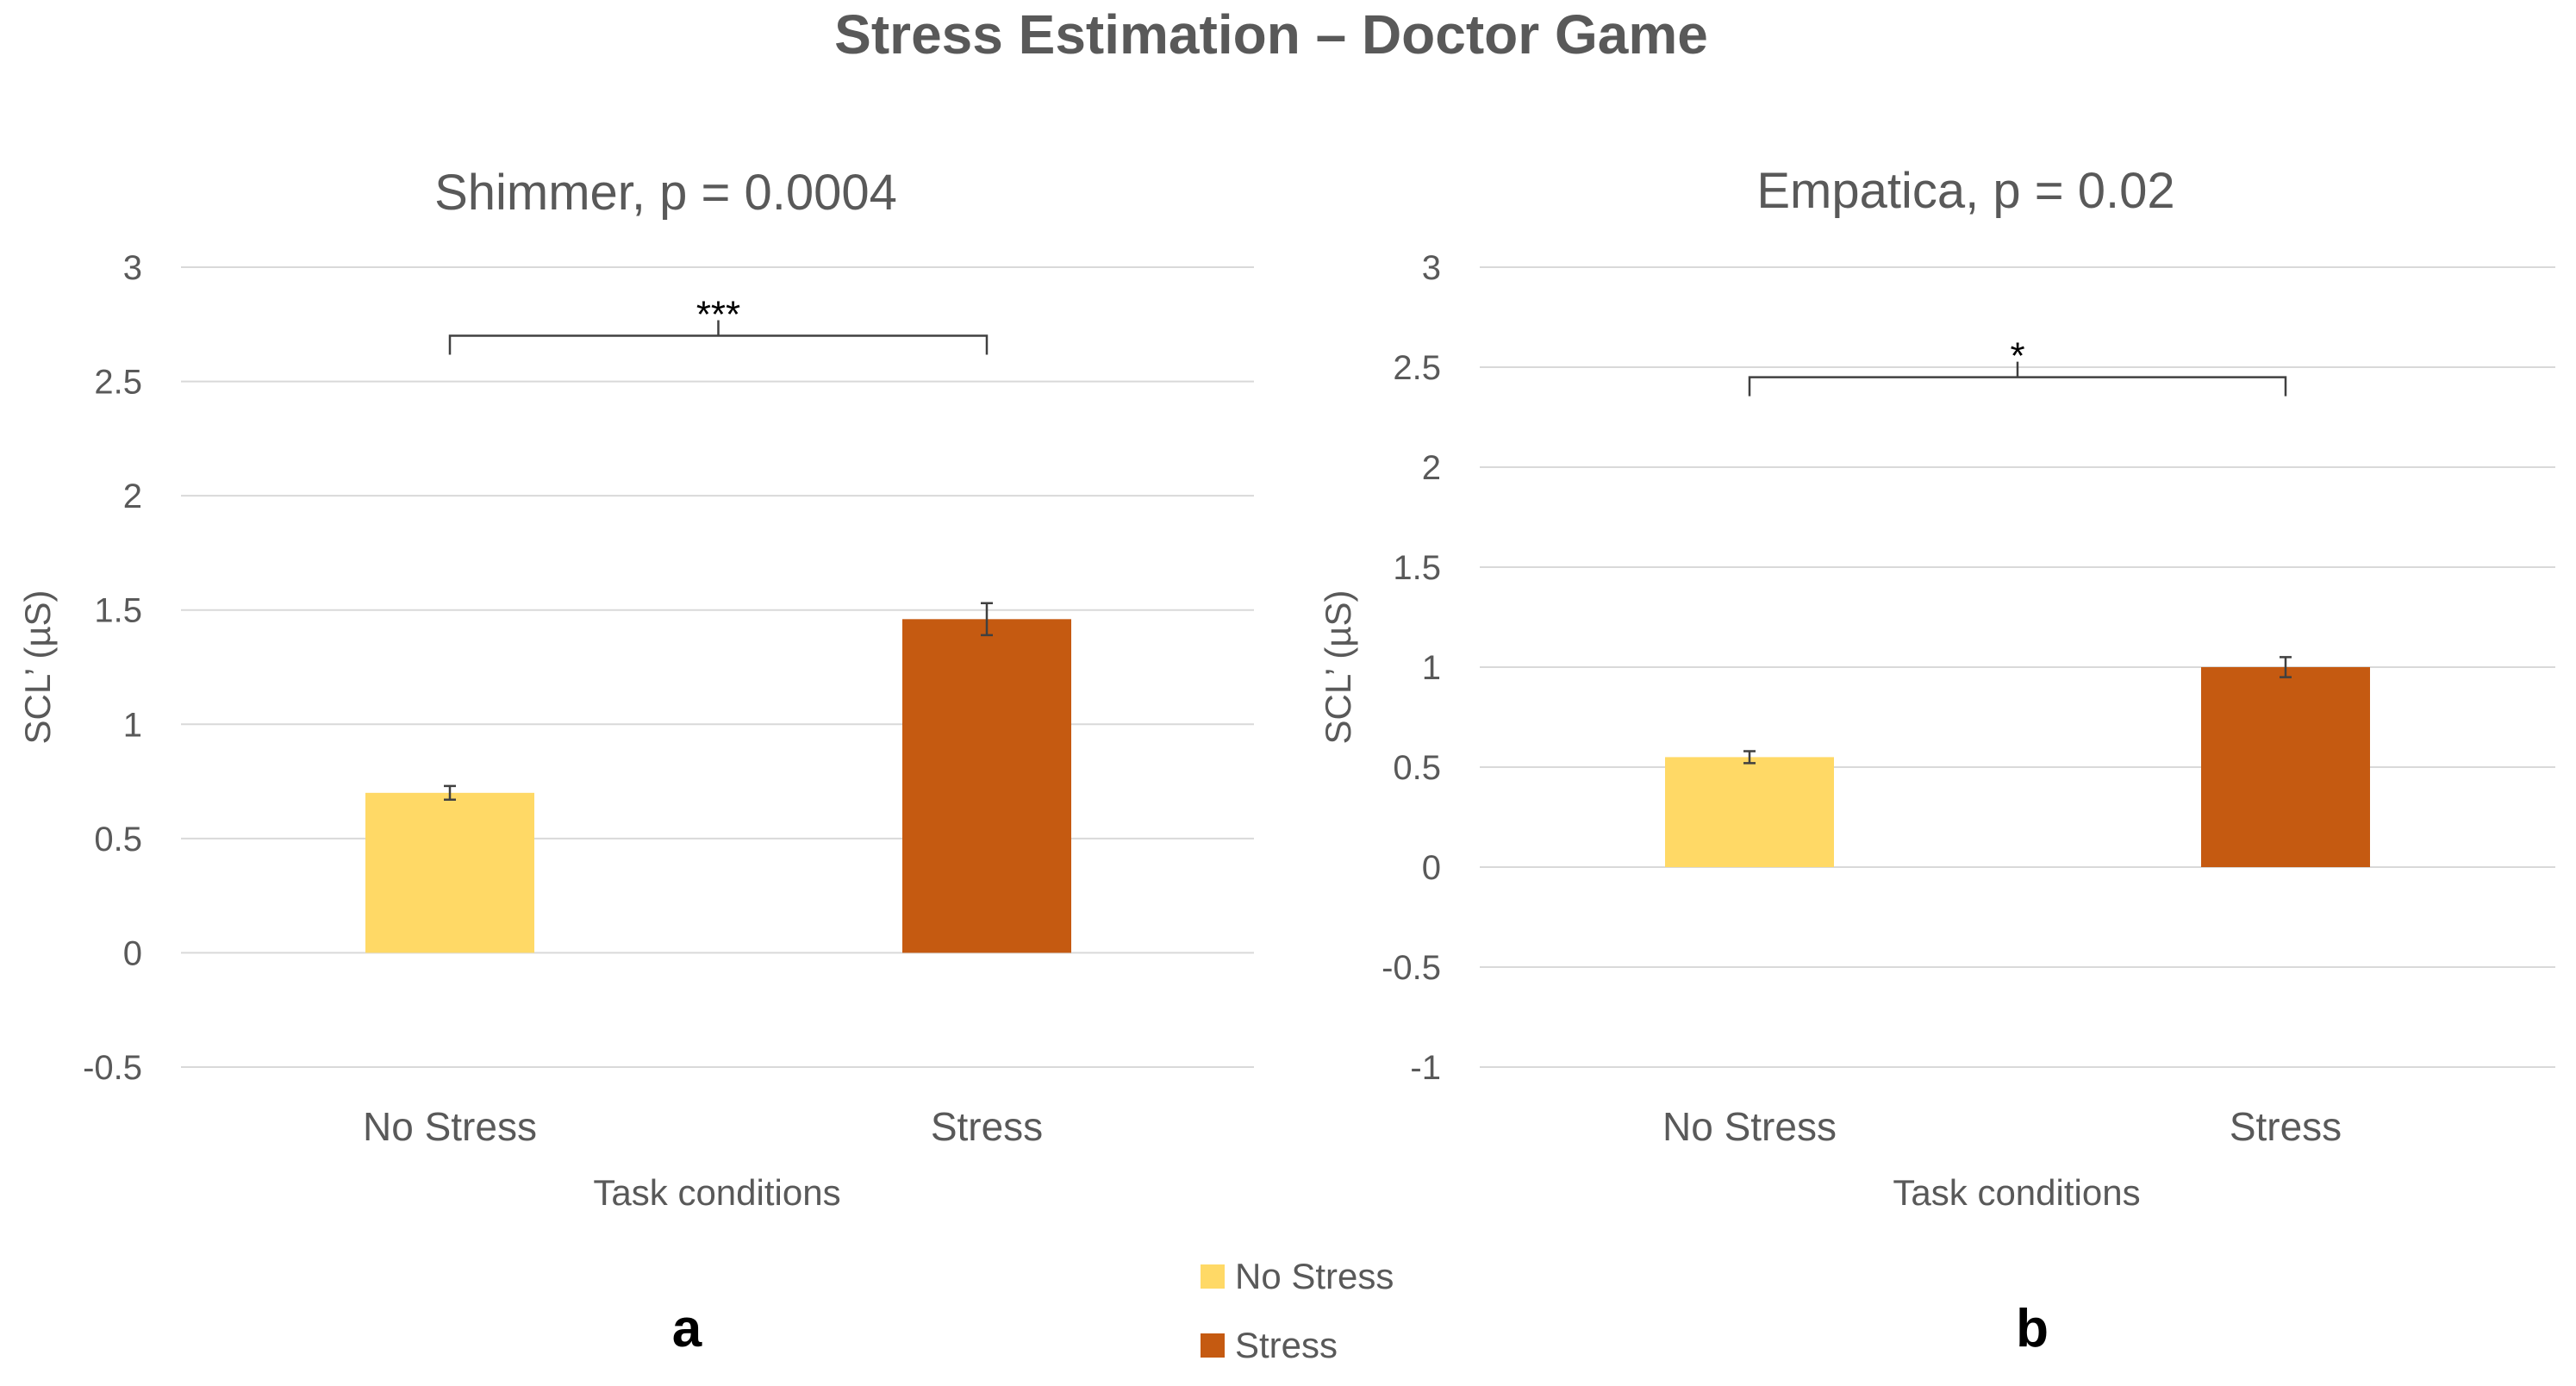  I want to click on panel-label-a: a, so click(687, 1328).